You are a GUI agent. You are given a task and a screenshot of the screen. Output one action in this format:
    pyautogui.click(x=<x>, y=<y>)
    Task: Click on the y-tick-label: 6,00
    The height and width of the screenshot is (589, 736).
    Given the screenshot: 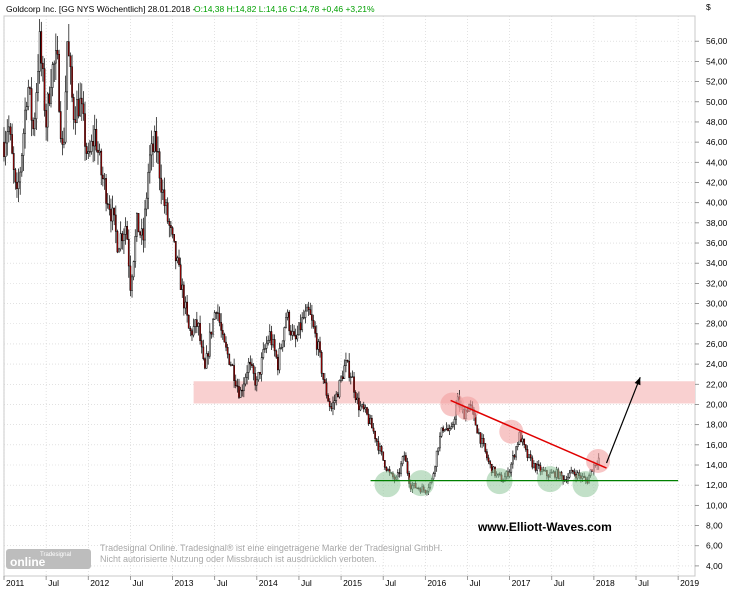 What is the action you would take?
    pyautogui.click(x=714, y=546)
    